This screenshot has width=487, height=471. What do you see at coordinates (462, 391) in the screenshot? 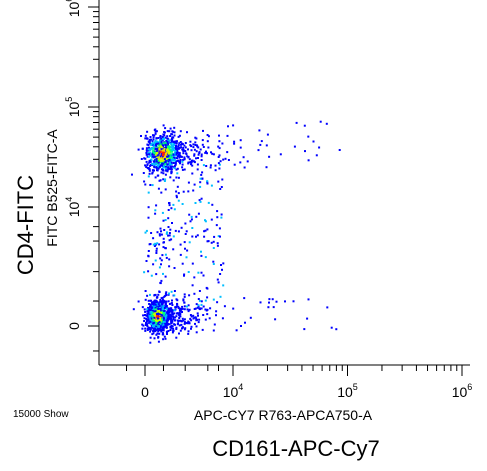
I see `x-tick-label: 106` at bounding box center [462, 391].